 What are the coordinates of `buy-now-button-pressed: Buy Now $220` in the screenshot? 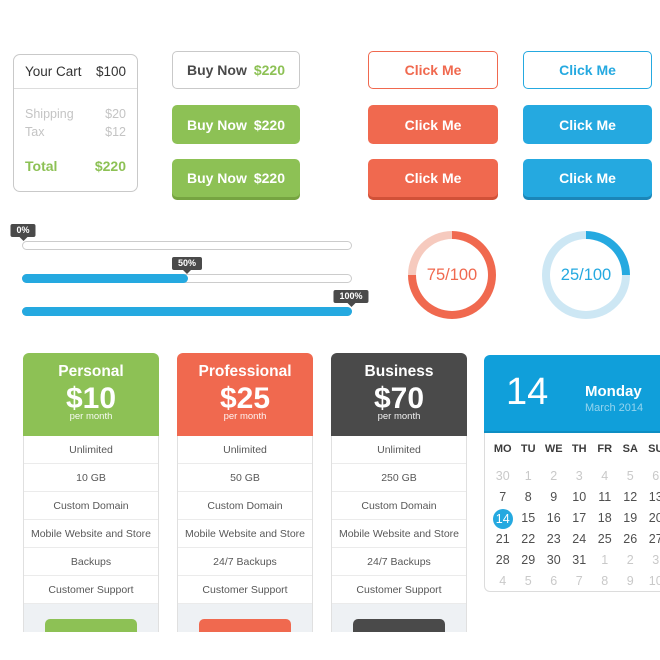 It's located at (236, 178).